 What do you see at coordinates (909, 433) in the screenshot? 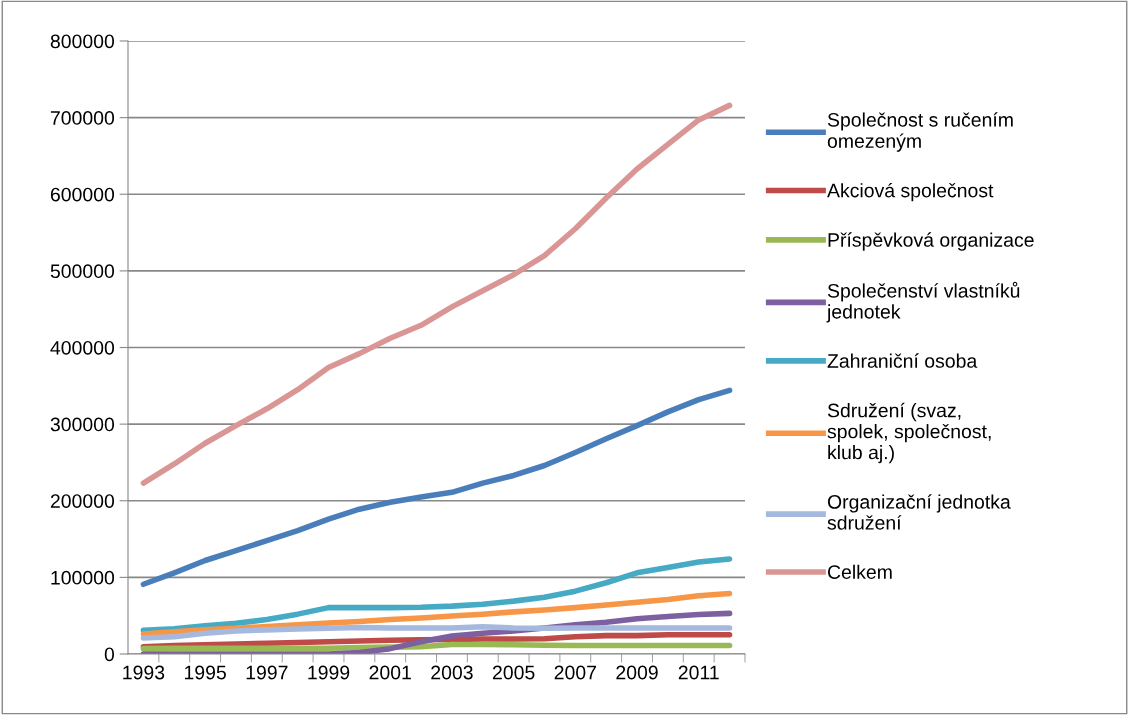
I see `legend-label: Sdružení (svaz, spolek, společnost, klub aj.)` at bounding box center [909, 433].